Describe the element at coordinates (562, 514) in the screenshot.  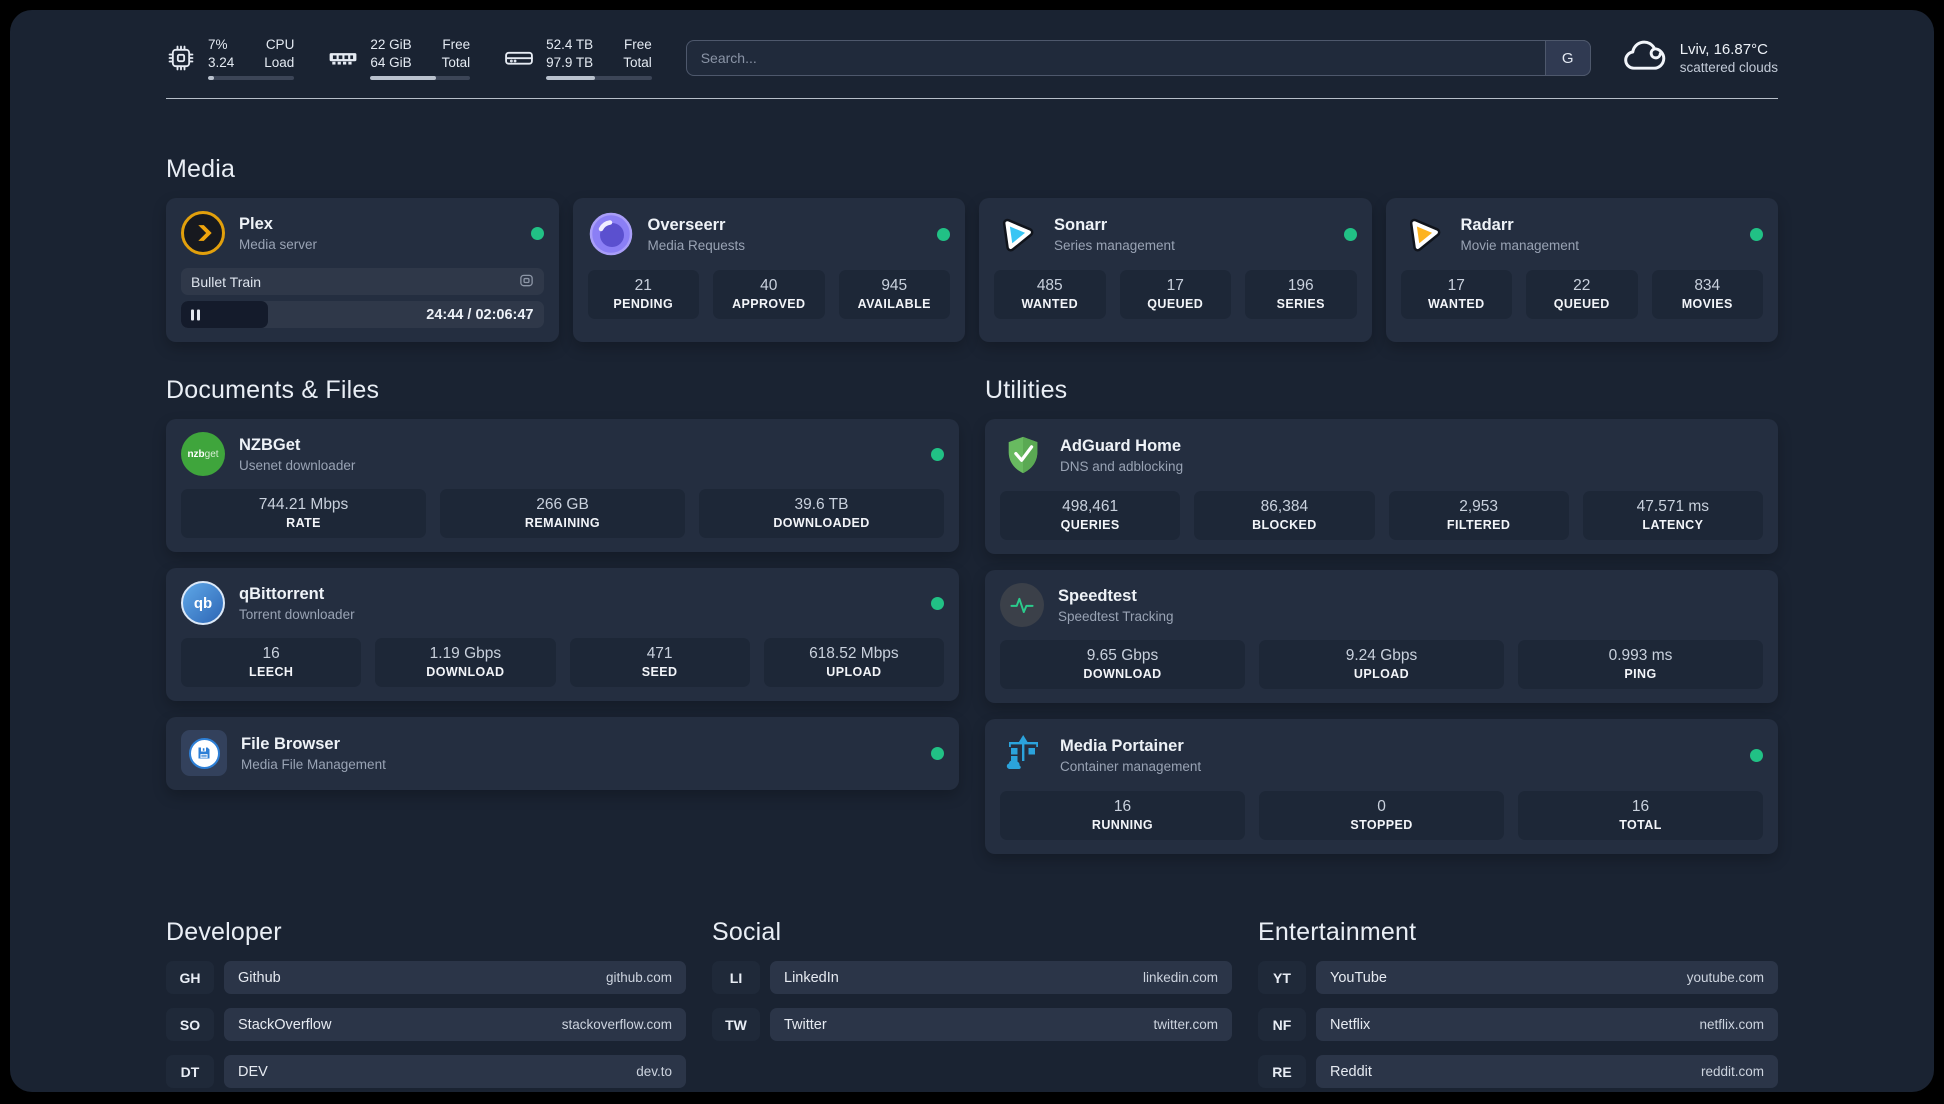
I see `stat-box: 266 GB REMAINING` at that location.